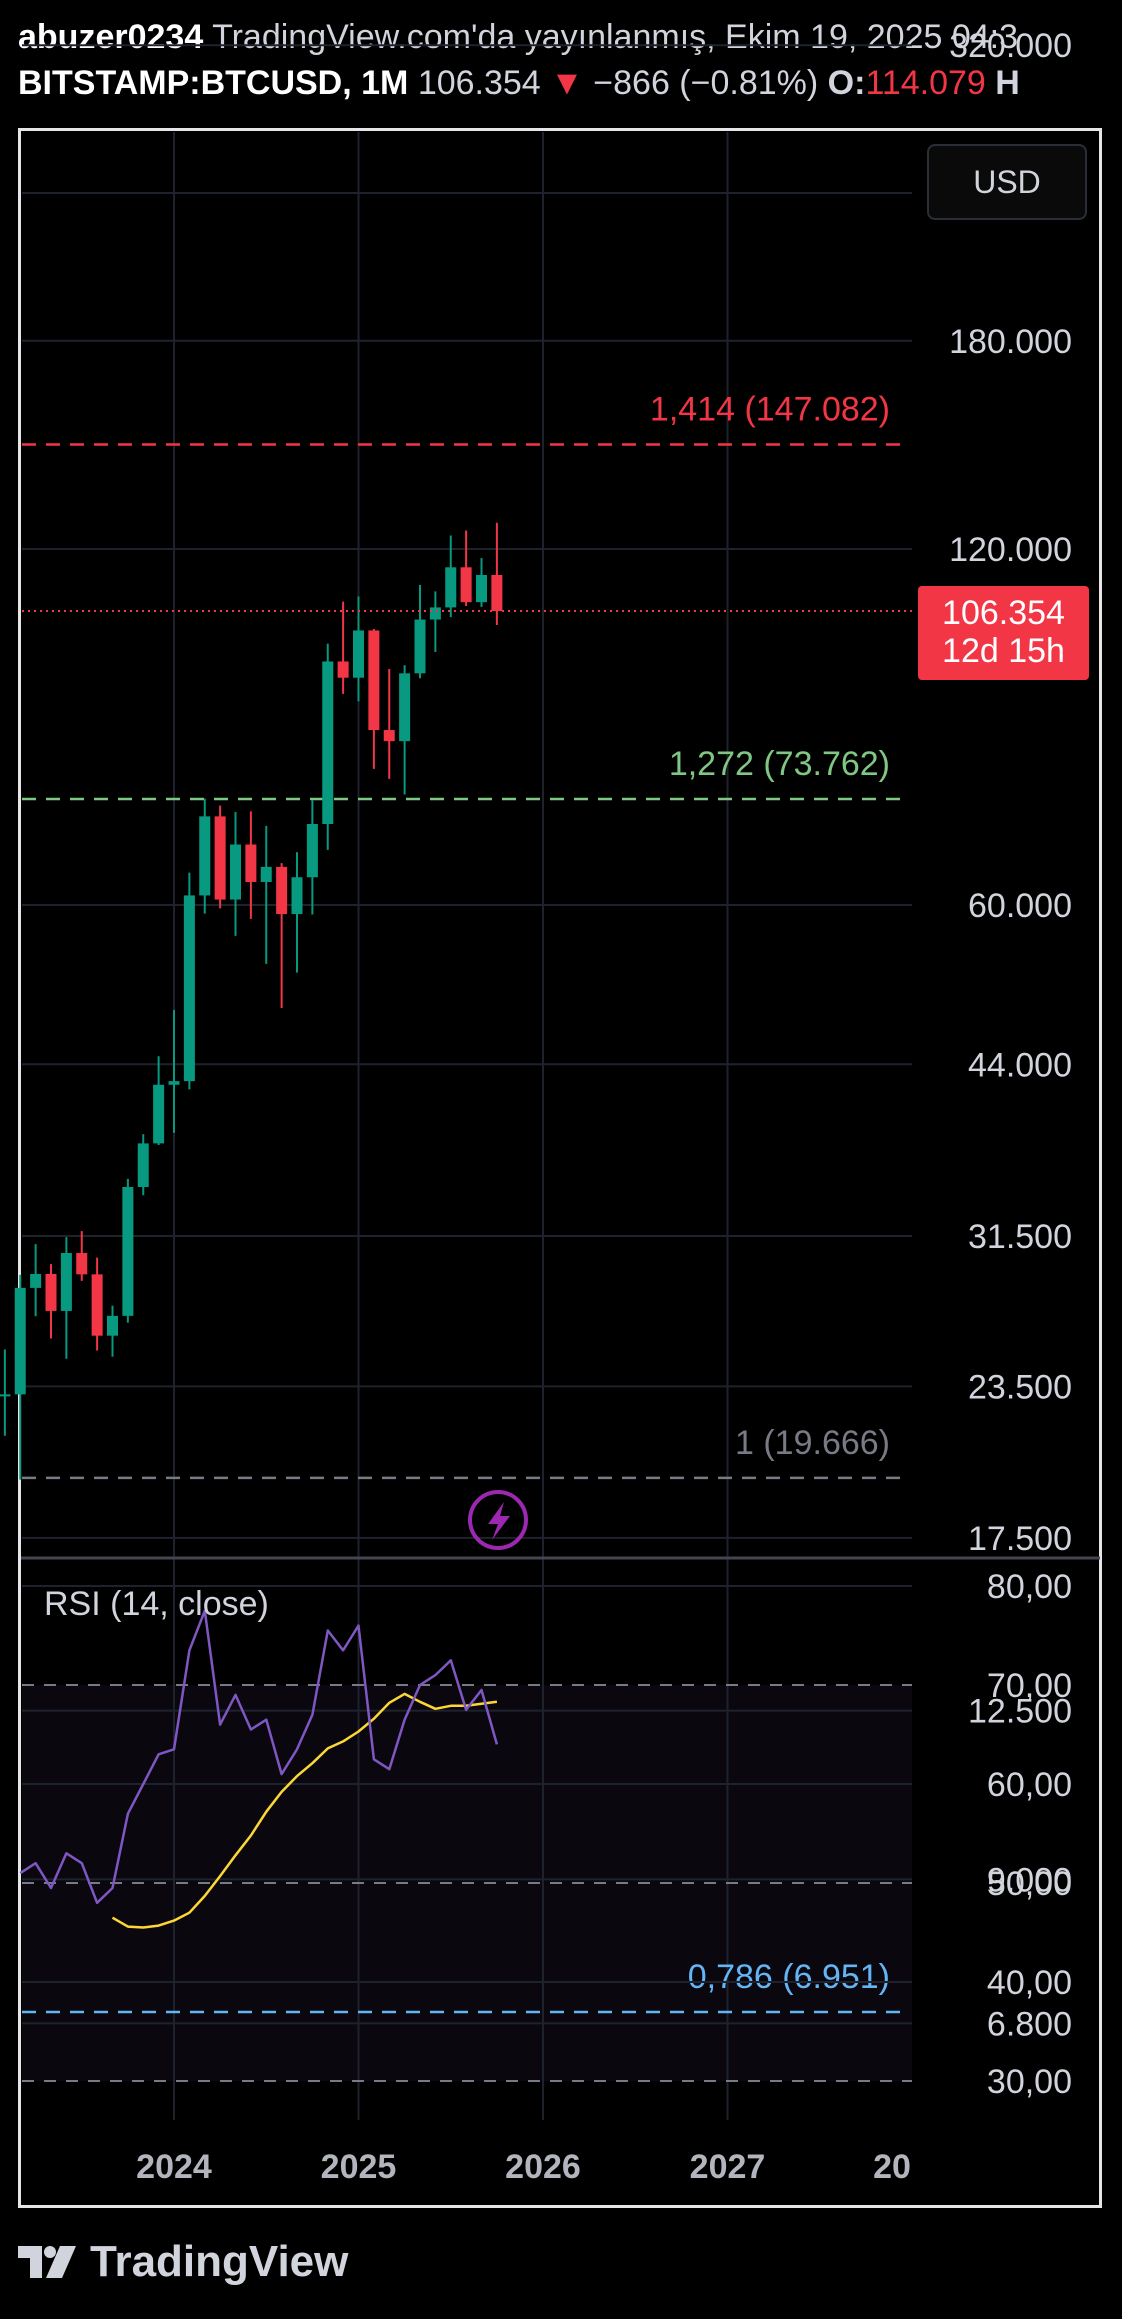 This screenshot has height=2319, width=1122. What do you see at coordinates (1029, 2024) in the screenshot?
I see `price-axis-label: 6.800` at bounding box center [1029, 2024].